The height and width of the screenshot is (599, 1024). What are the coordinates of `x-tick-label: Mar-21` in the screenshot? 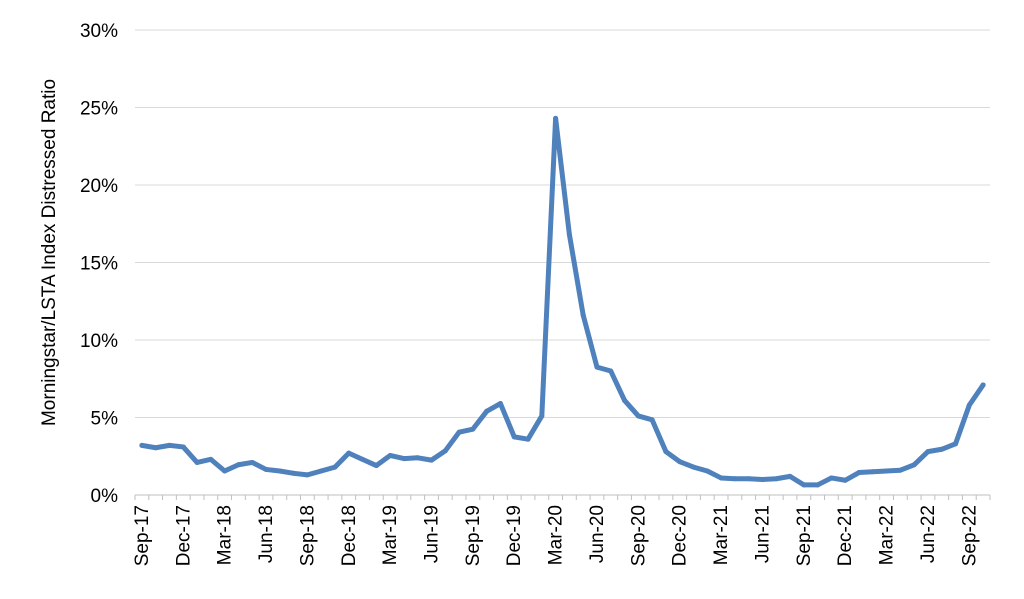 It's located at (721, 535).